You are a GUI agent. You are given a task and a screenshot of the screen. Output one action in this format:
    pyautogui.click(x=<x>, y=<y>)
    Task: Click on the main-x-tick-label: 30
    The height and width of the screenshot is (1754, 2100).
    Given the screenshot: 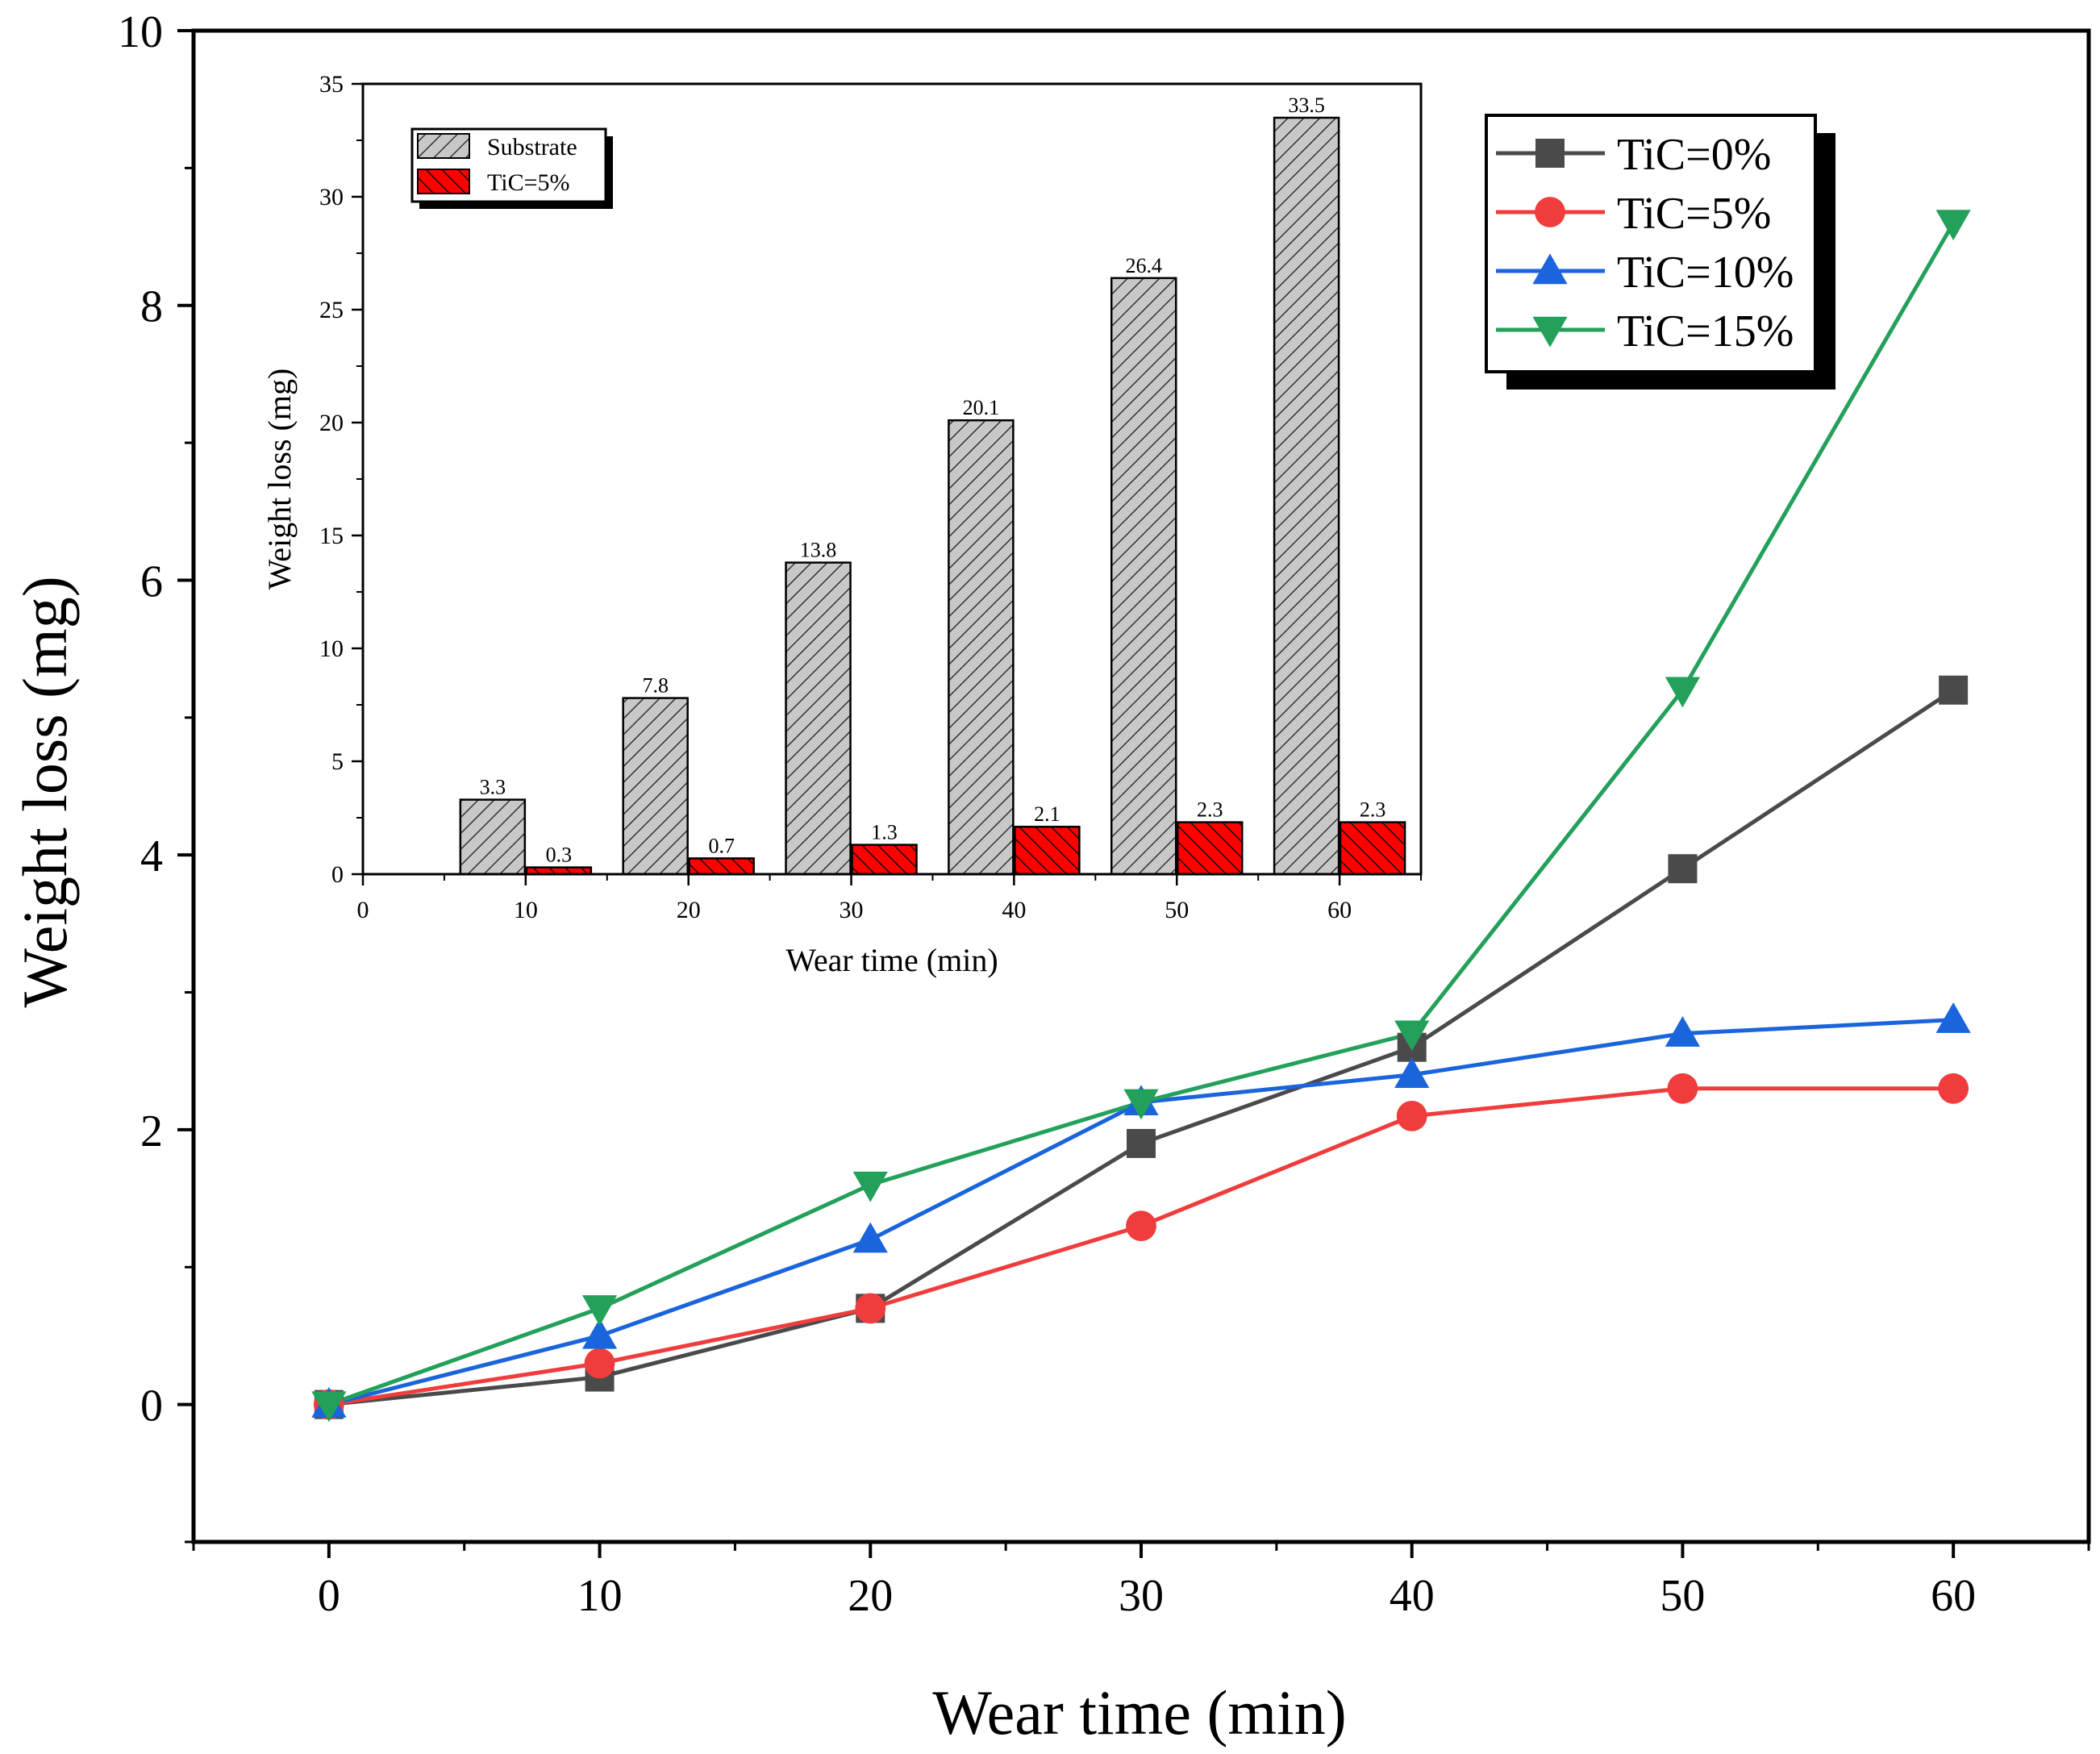 What is the action you would take?
    pyautogui.click(x=1141, y=1596)
    